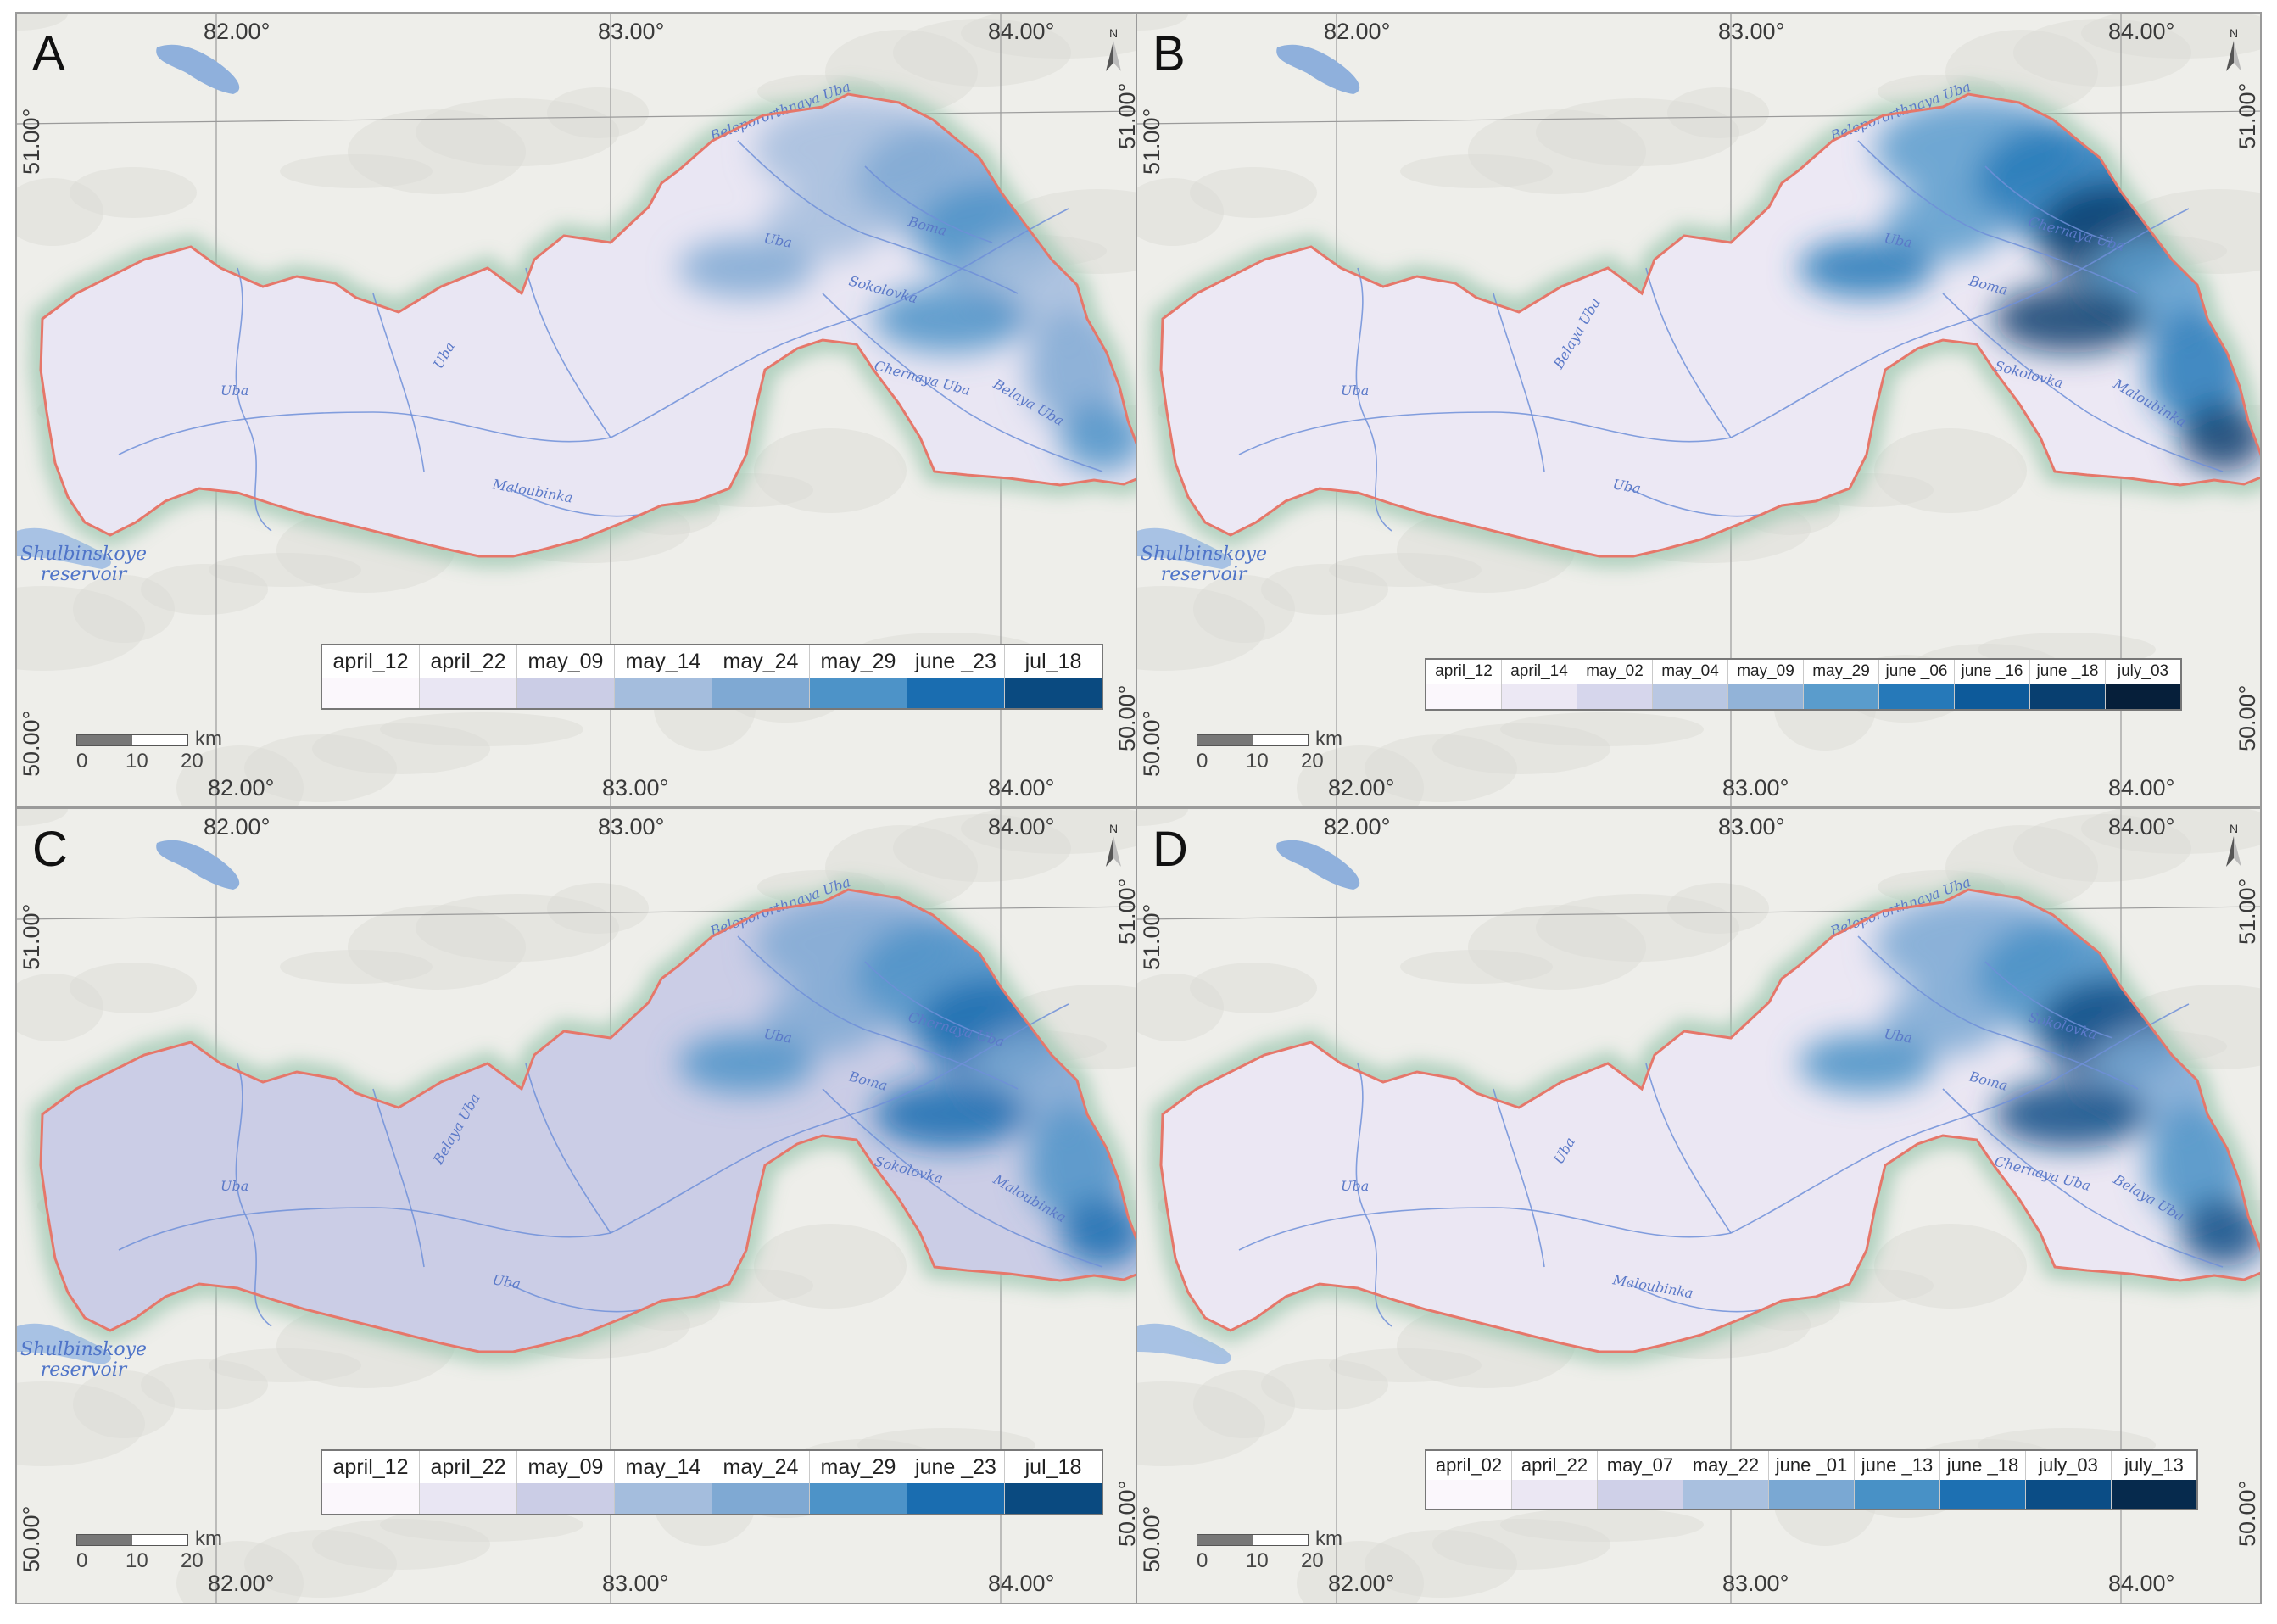 This screenshot has height=1624, width=2277. Describe the element at coordinates (2247, 911) in the screenshot. I see `right-coordinate-label: 51.00°` at that location.